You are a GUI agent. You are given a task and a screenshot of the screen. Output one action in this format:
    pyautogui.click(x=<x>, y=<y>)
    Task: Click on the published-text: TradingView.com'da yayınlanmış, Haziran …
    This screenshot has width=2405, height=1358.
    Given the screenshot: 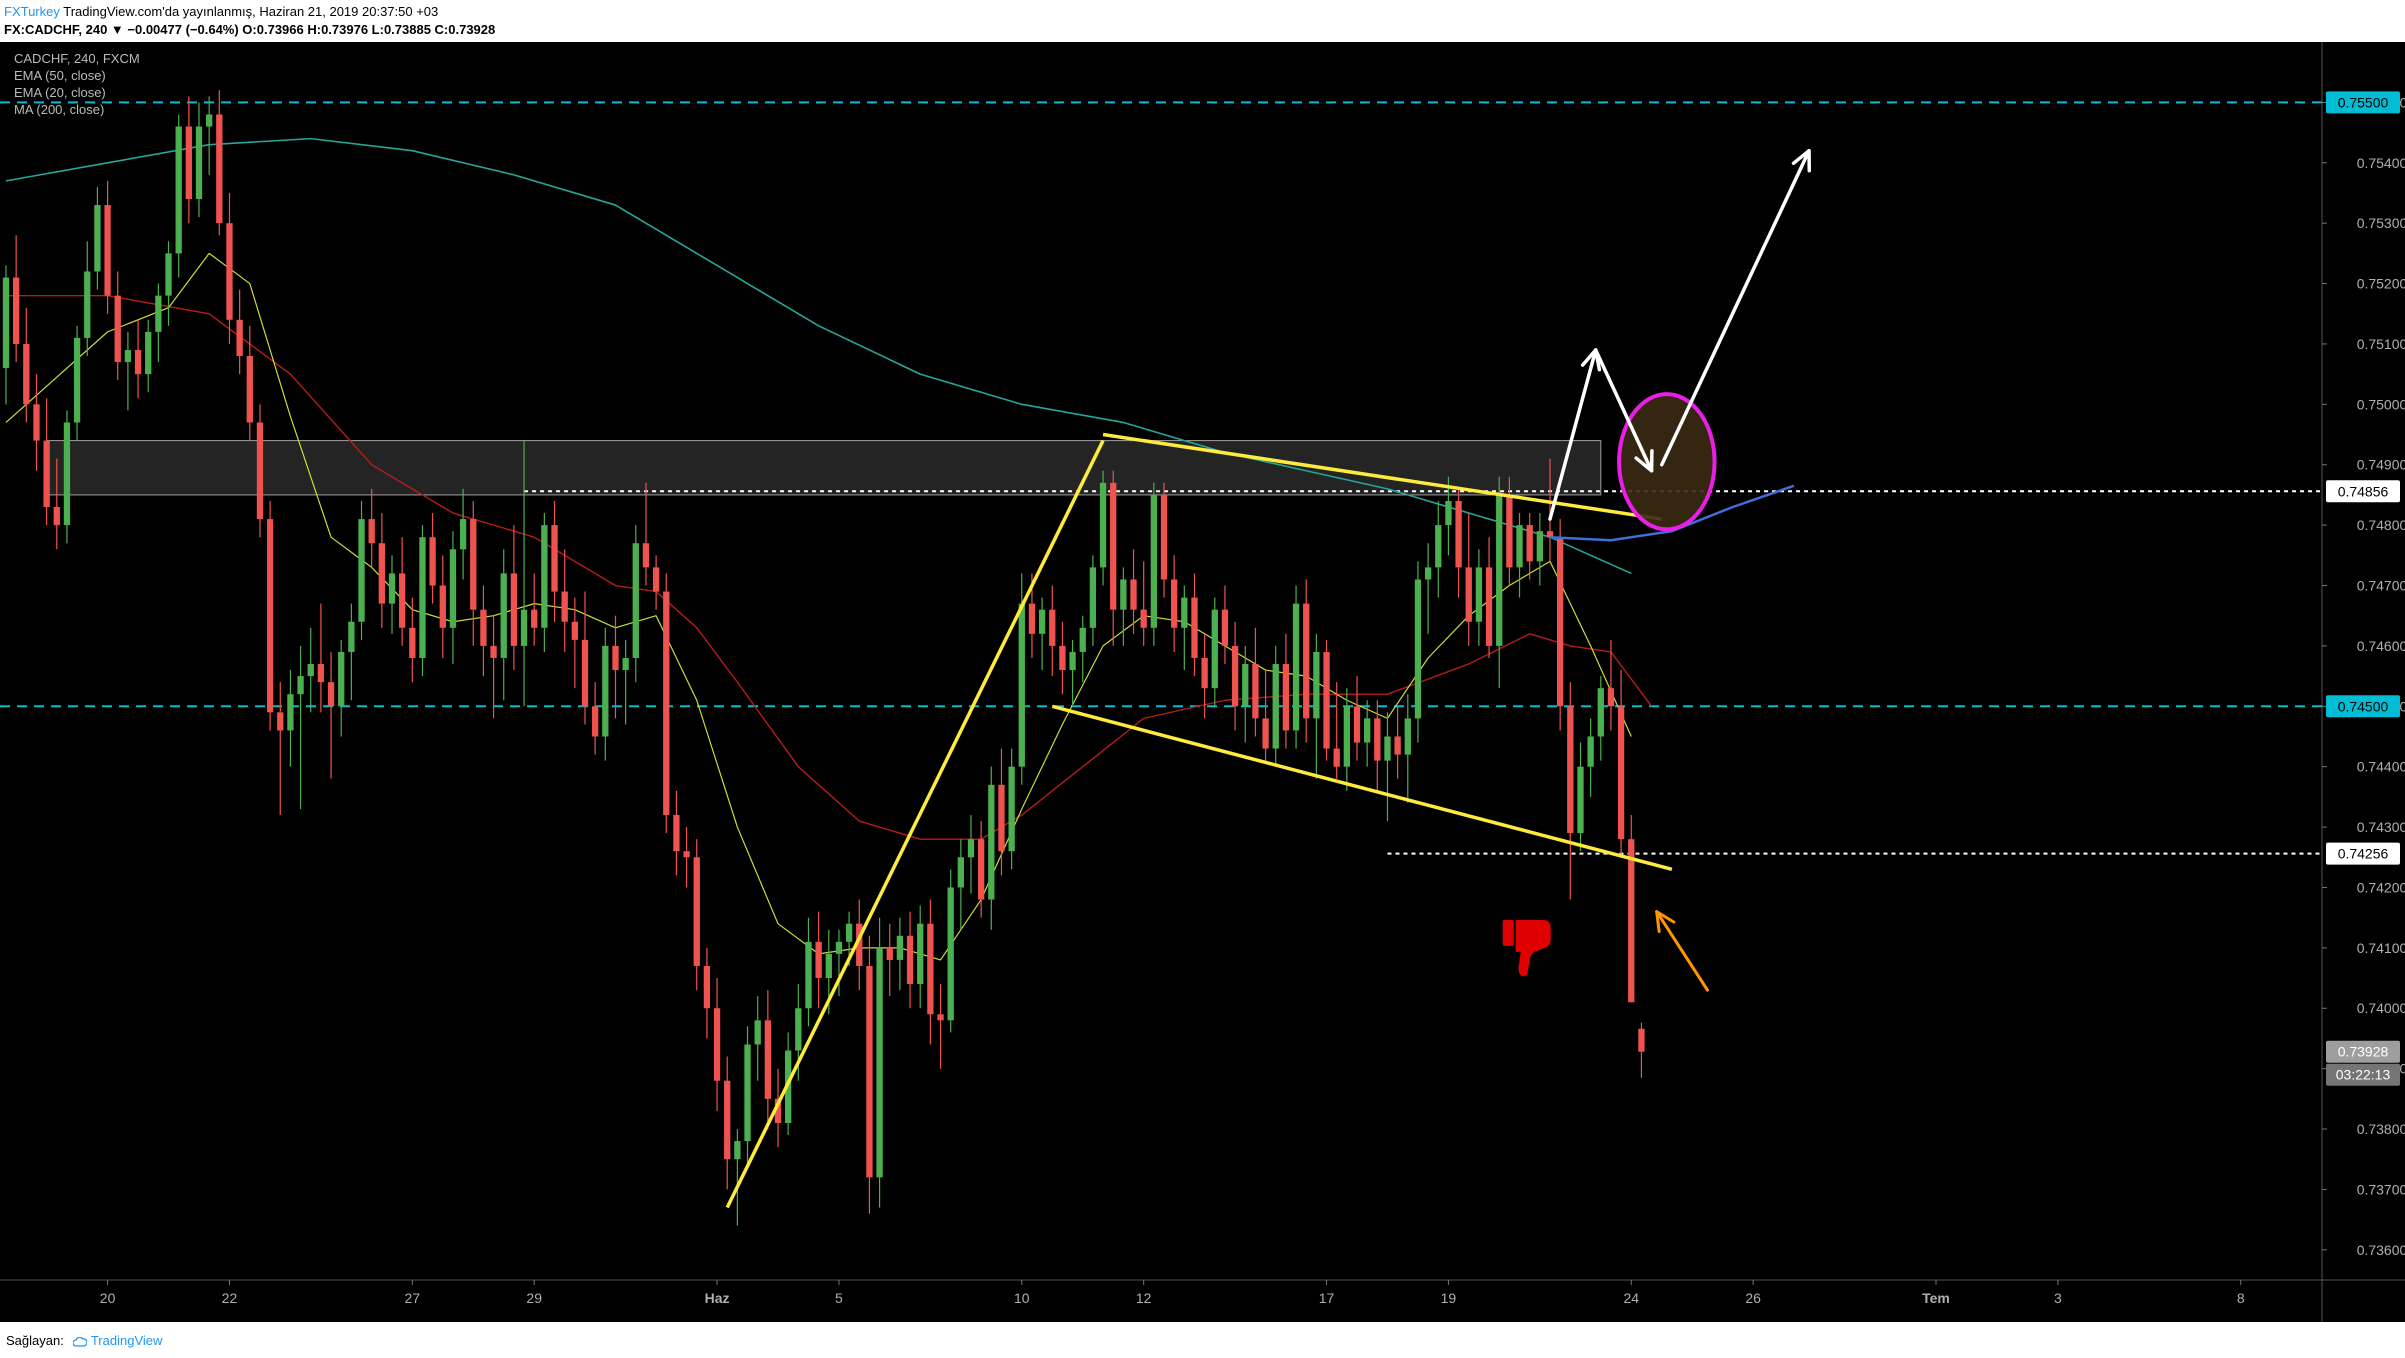 What is the action you would take?
    pyautogui.click(x=251, y=11)
    